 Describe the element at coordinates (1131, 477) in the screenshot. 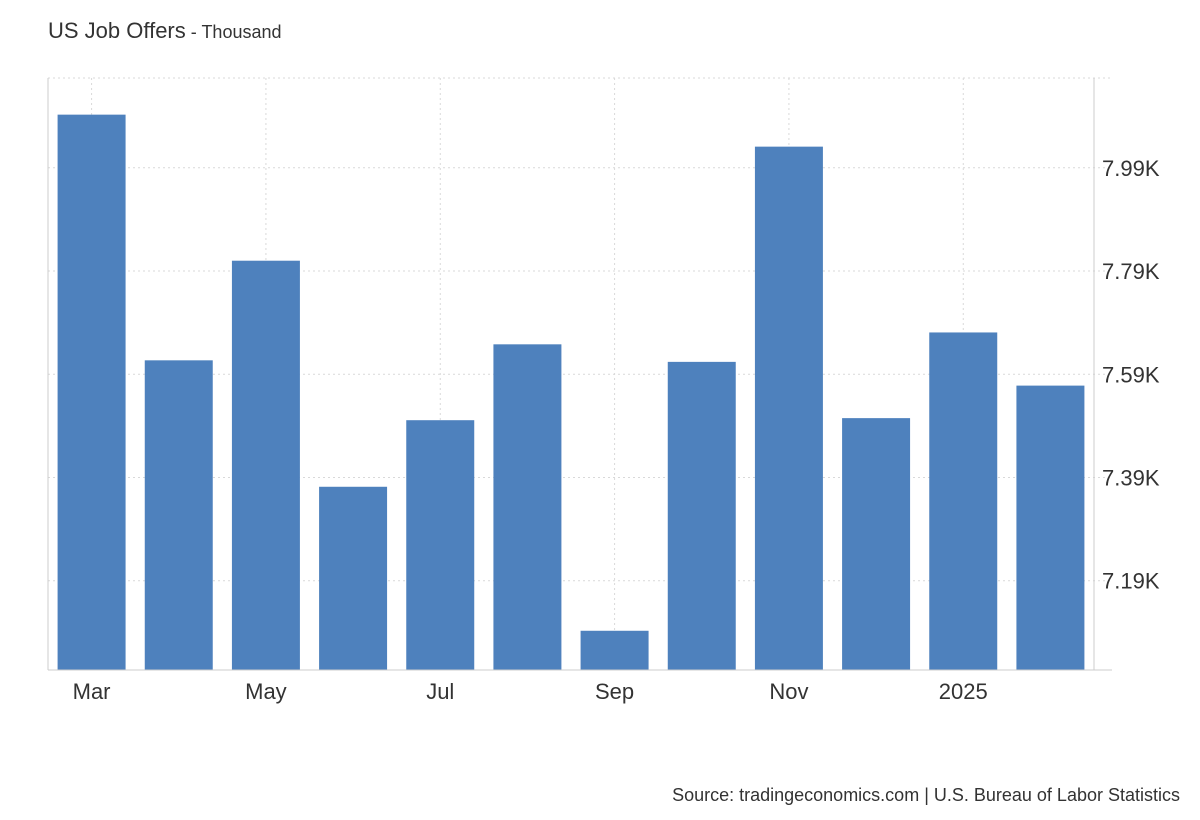

I see `y-tick-label: 7.39K` at that location.